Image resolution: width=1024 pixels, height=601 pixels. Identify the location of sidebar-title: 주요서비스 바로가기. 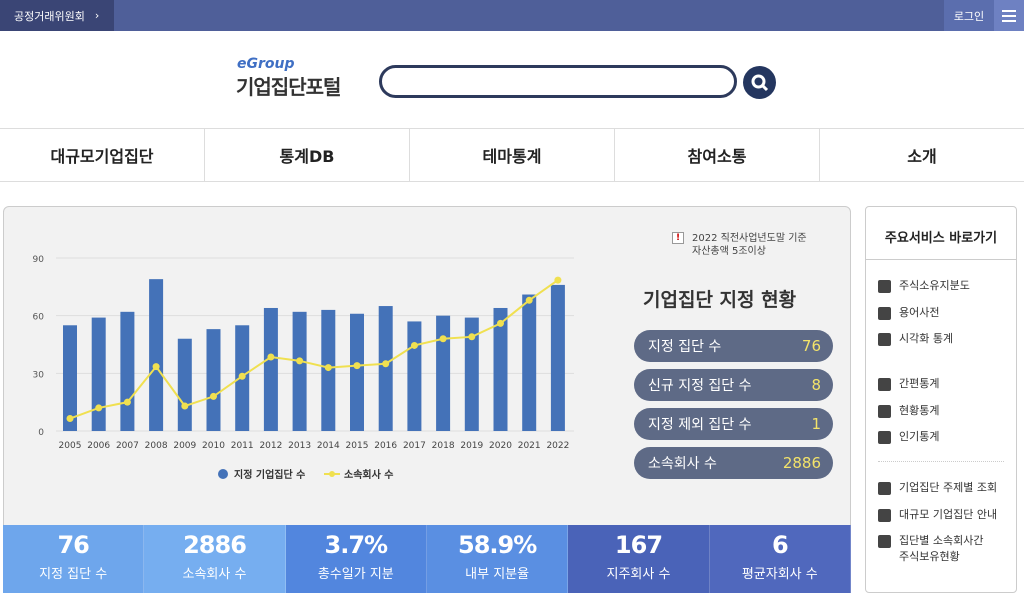
(941, 238).